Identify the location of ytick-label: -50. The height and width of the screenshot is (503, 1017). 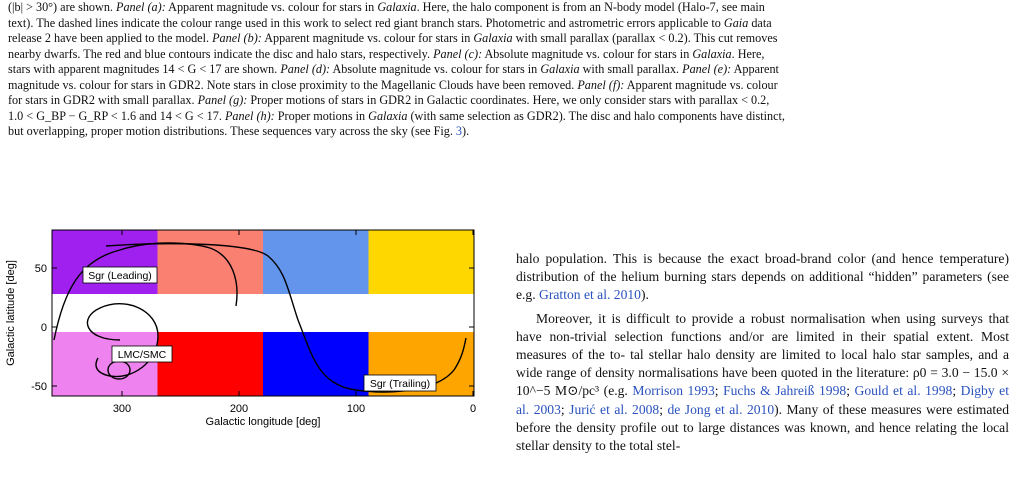
(39, 387).